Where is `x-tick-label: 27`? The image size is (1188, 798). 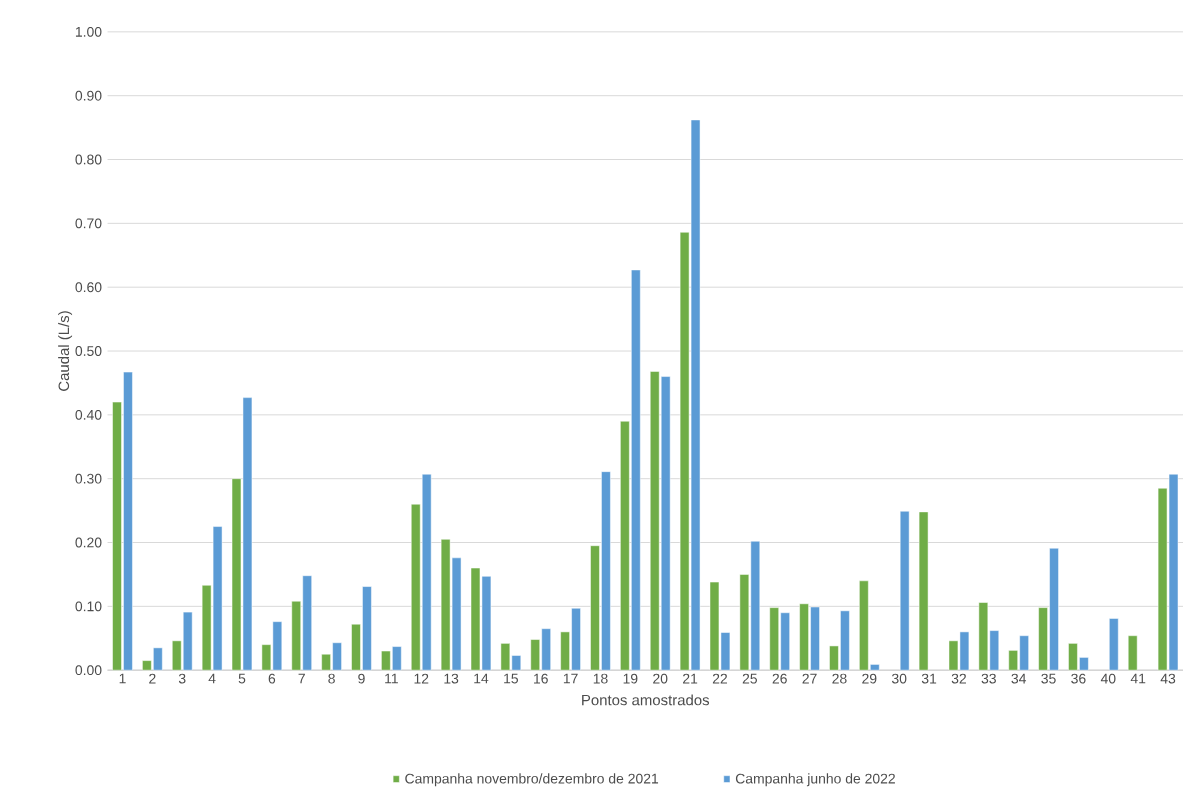 x-tick-label: 27 is located at coordinates (809, 678).